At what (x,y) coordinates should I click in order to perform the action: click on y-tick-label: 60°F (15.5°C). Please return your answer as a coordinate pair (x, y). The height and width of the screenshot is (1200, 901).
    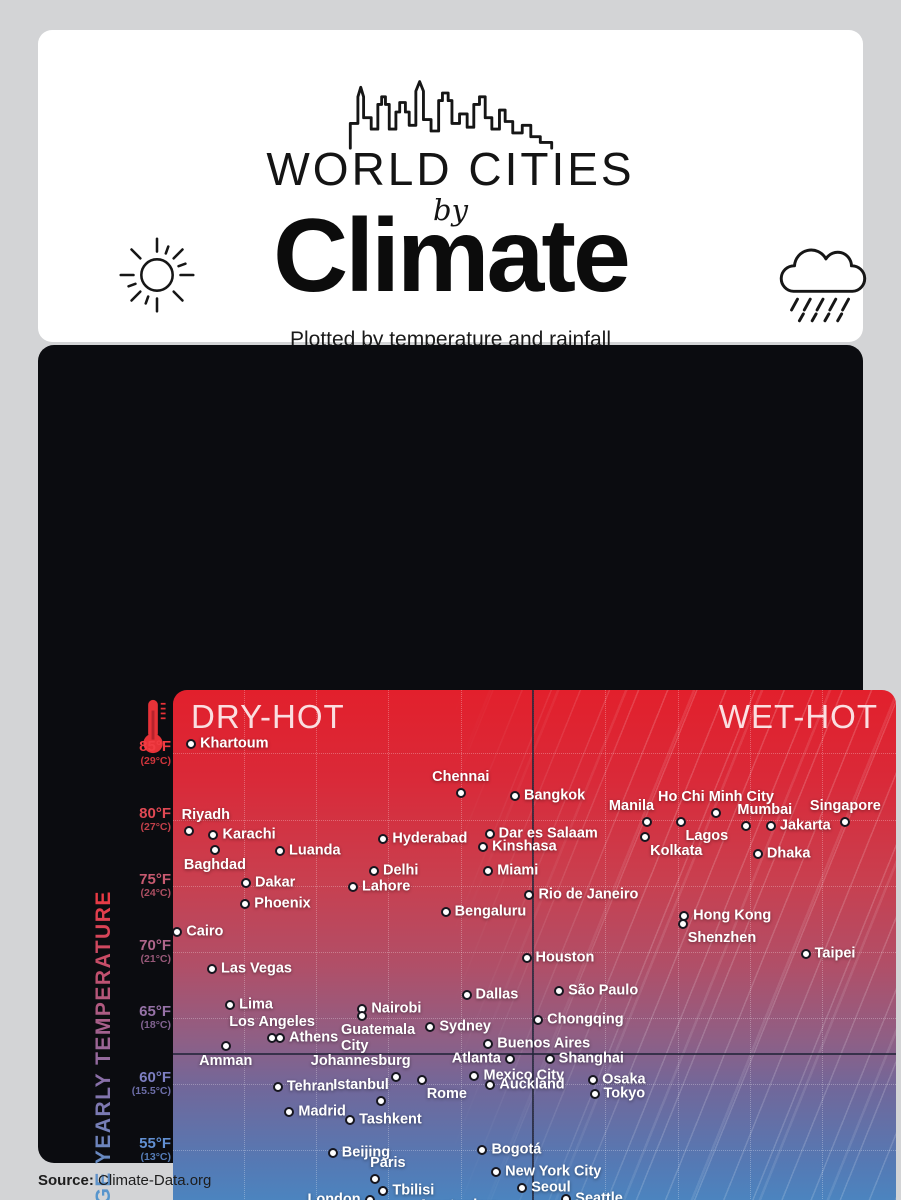
    Looking at the image, I should click on (151, 1083).